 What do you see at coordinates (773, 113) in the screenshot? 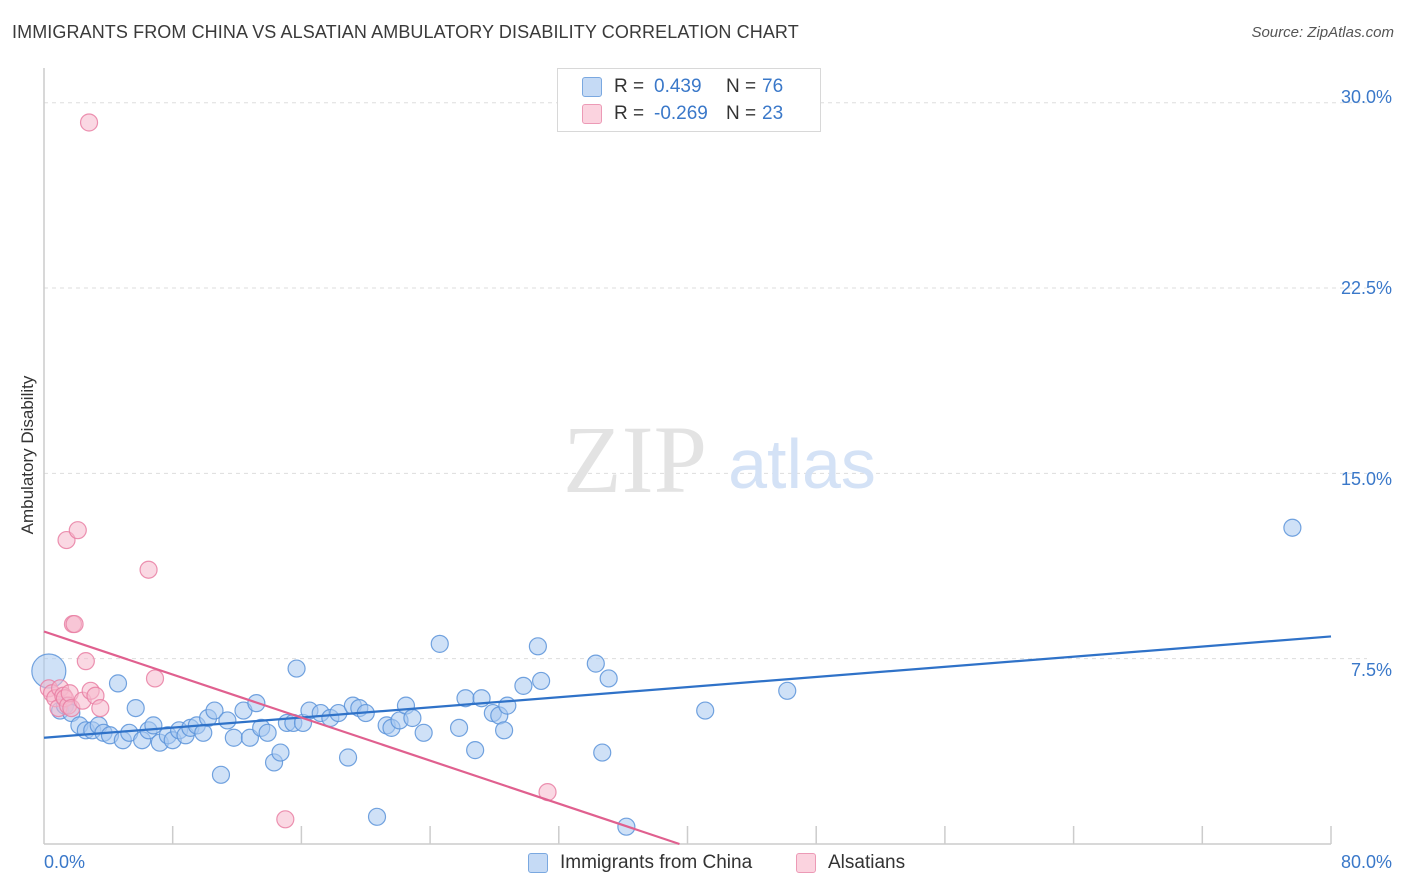
I see `n-value: 23` at bounding box center [773, 113].